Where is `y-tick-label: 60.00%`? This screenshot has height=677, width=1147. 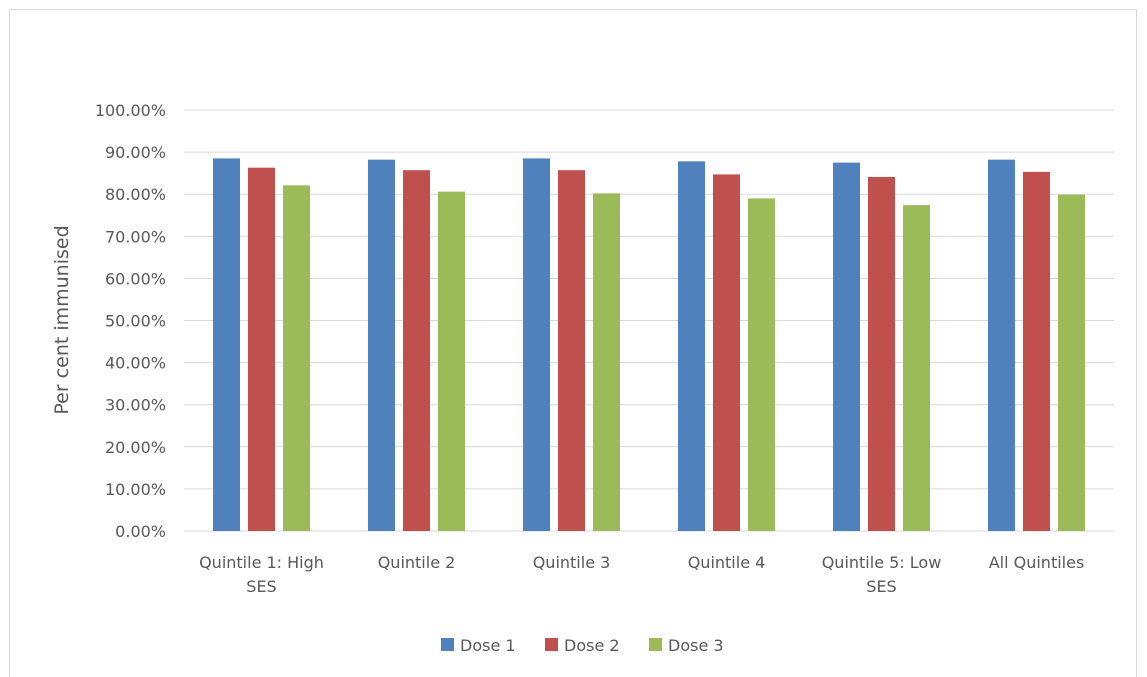
y-tick-label: 60.00% is located at coordinates (135, 278).